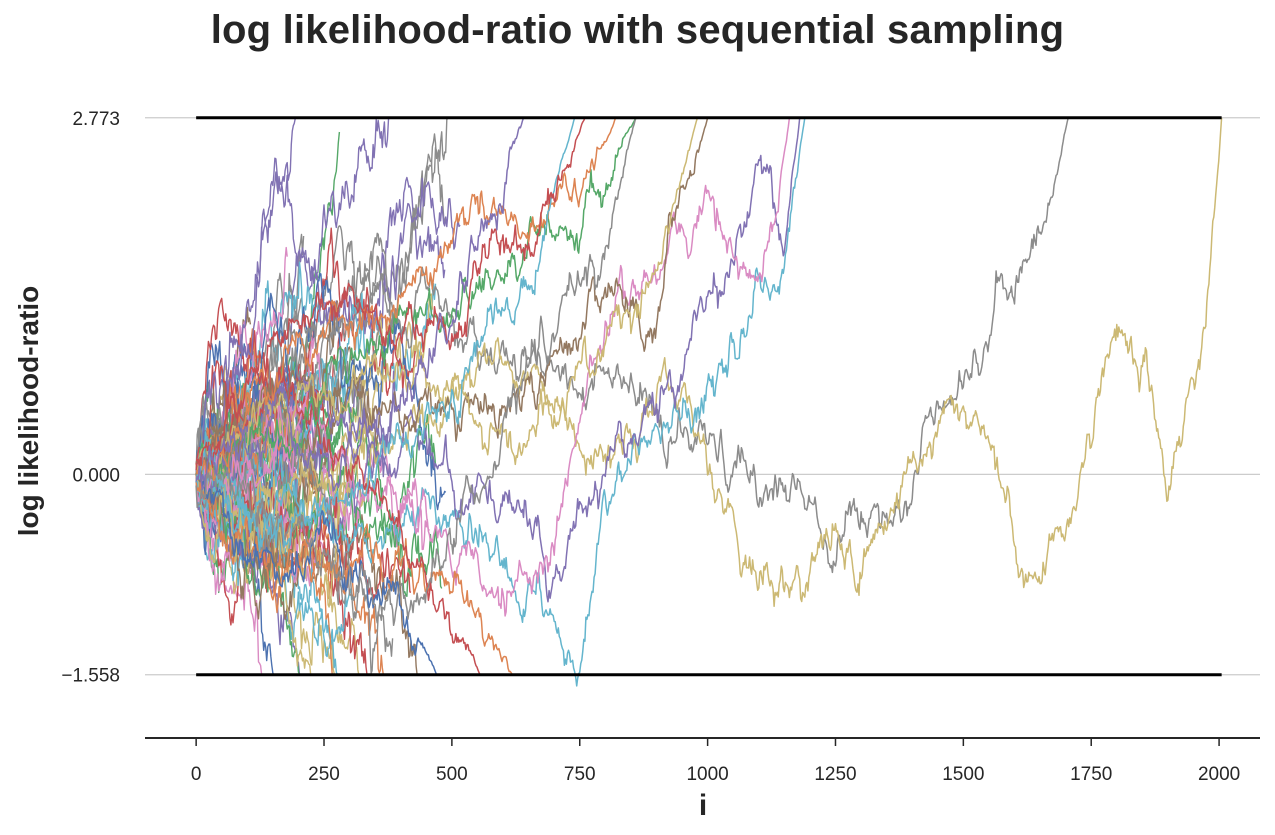 The image size is (1275, 835). I want to click on y-axis-label: log likelihood-ratio, so click(28, 411).